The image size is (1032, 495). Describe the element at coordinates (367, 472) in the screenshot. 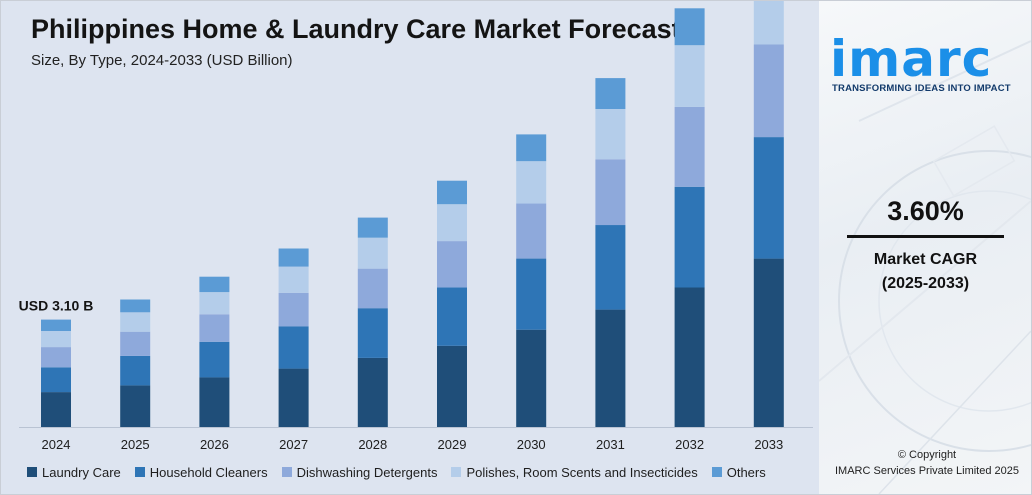

I see `legend-label: Dishwashing Detergents` at that location.